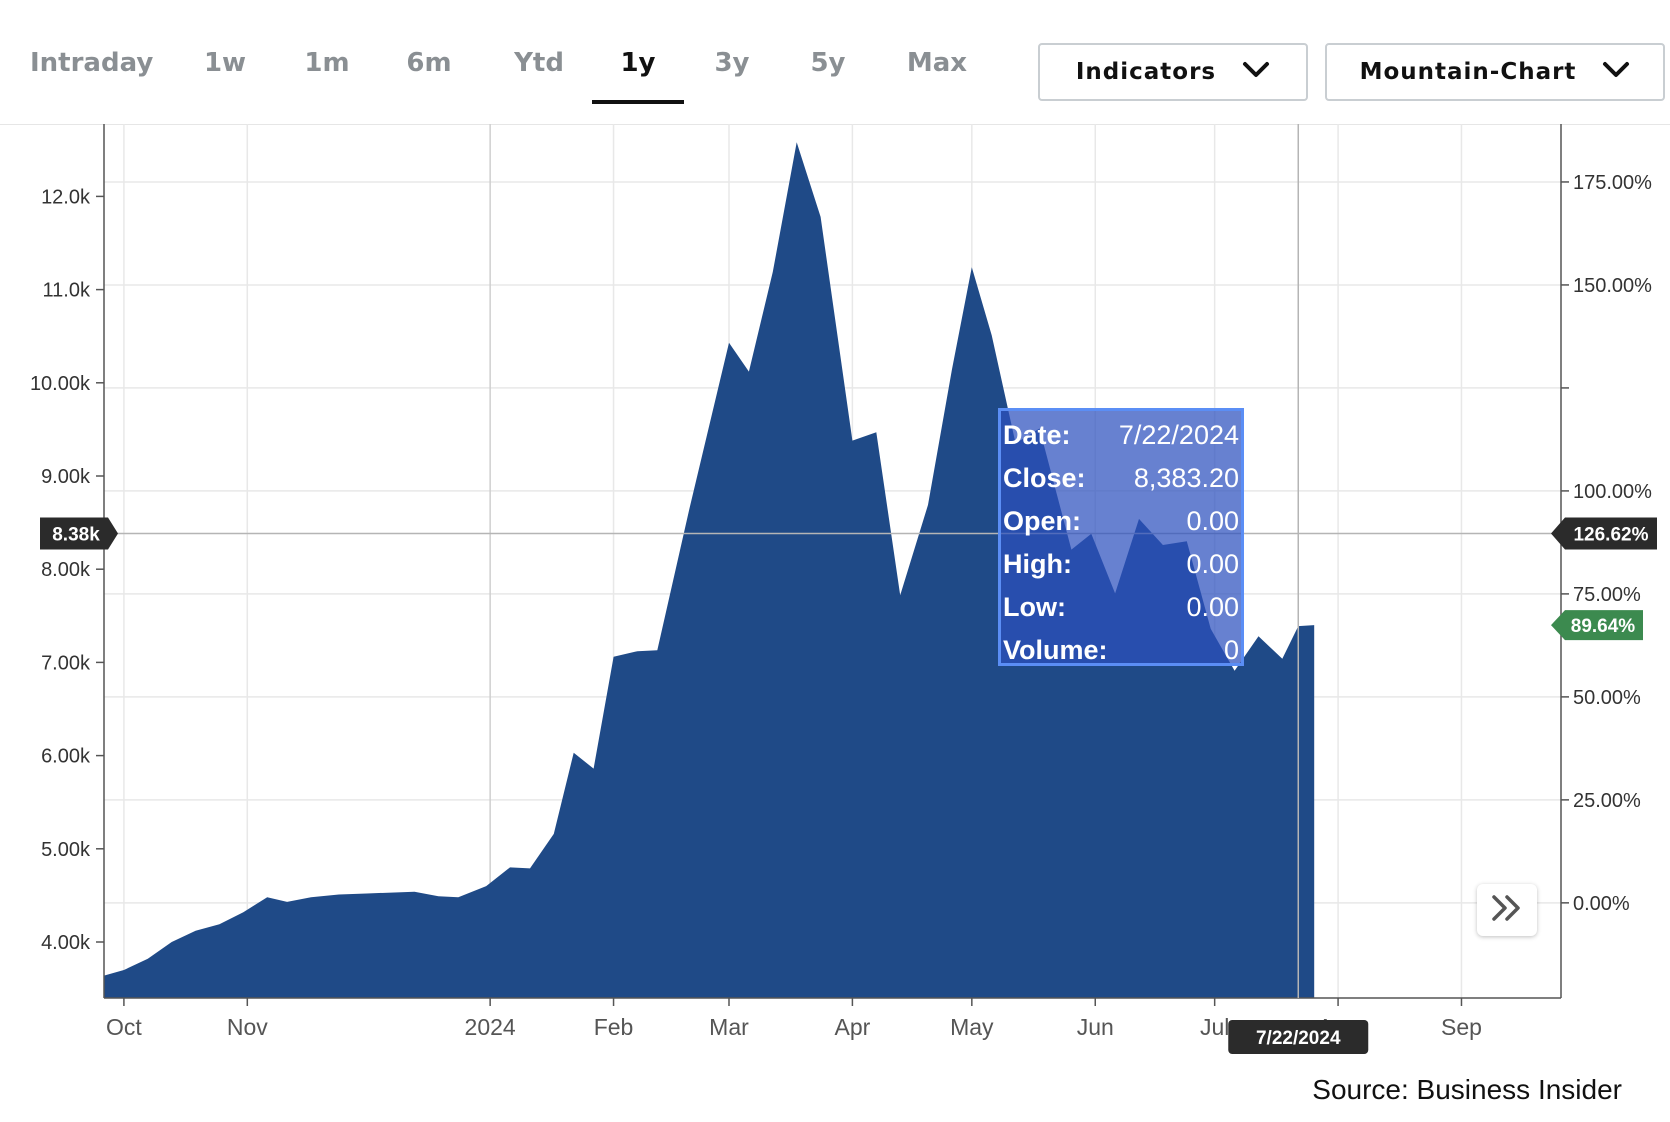  Describe the element at coordinates (972, 1027) in the screenshot. I see `x-tick-label: May` at that location.